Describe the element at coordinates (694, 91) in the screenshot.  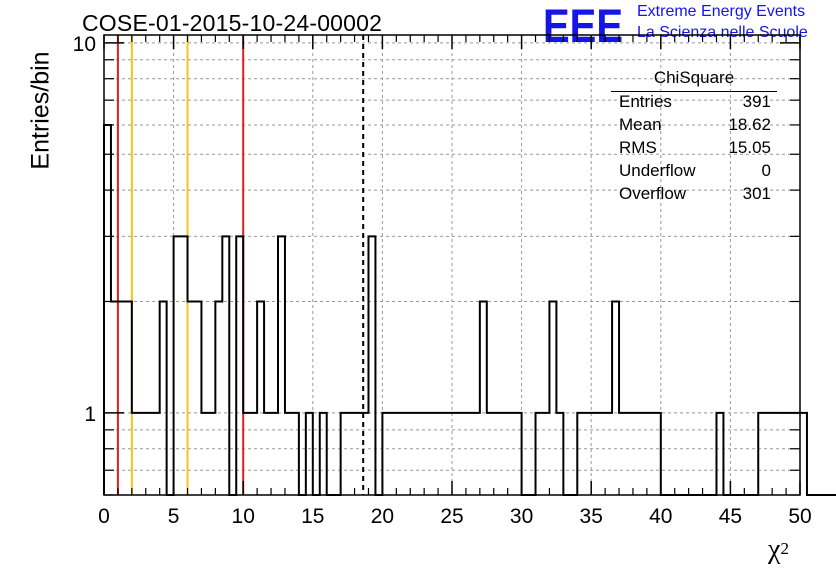
I see `stats-divider` at that location.